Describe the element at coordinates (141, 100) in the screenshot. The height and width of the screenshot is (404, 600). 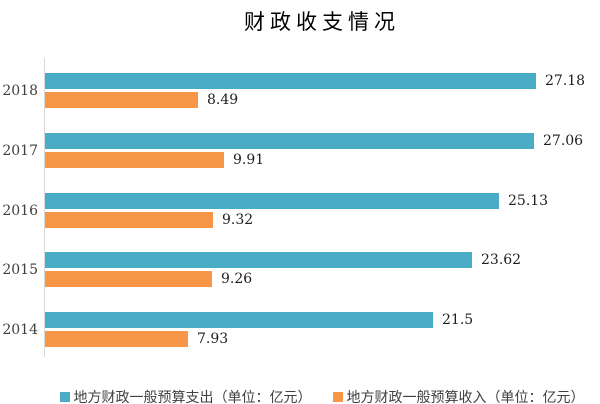
I see `revenue-bar: 8.49` at that location.